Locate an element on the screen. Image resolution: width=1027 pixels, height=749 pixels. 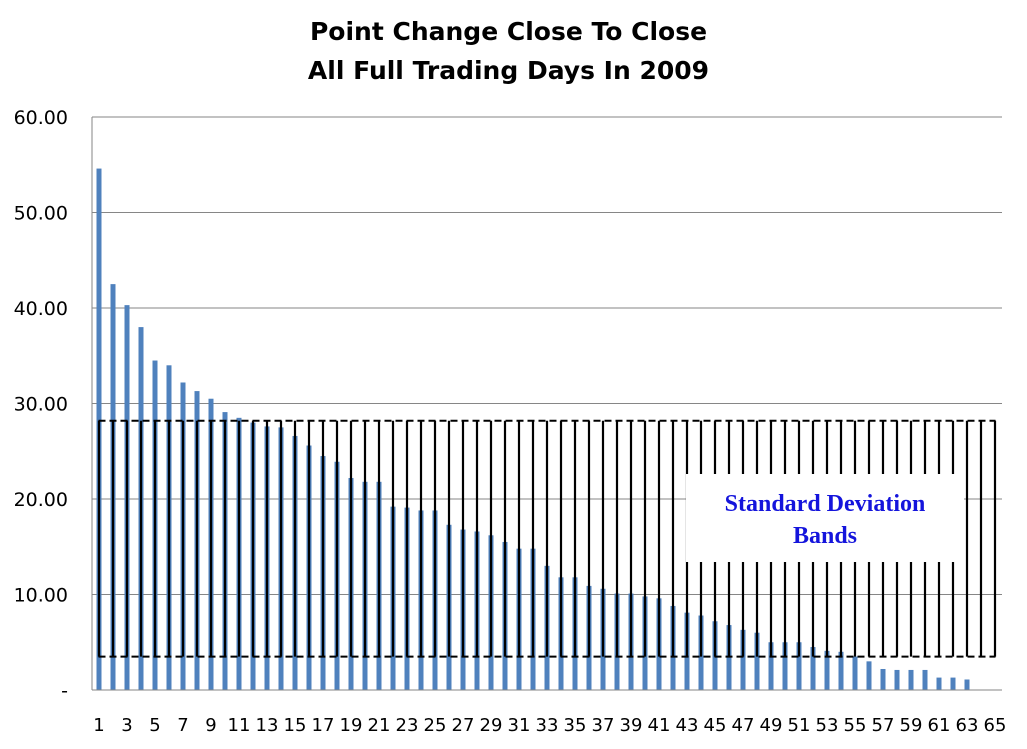
annotation-line2: Bands is located at coordinates (825, 536).